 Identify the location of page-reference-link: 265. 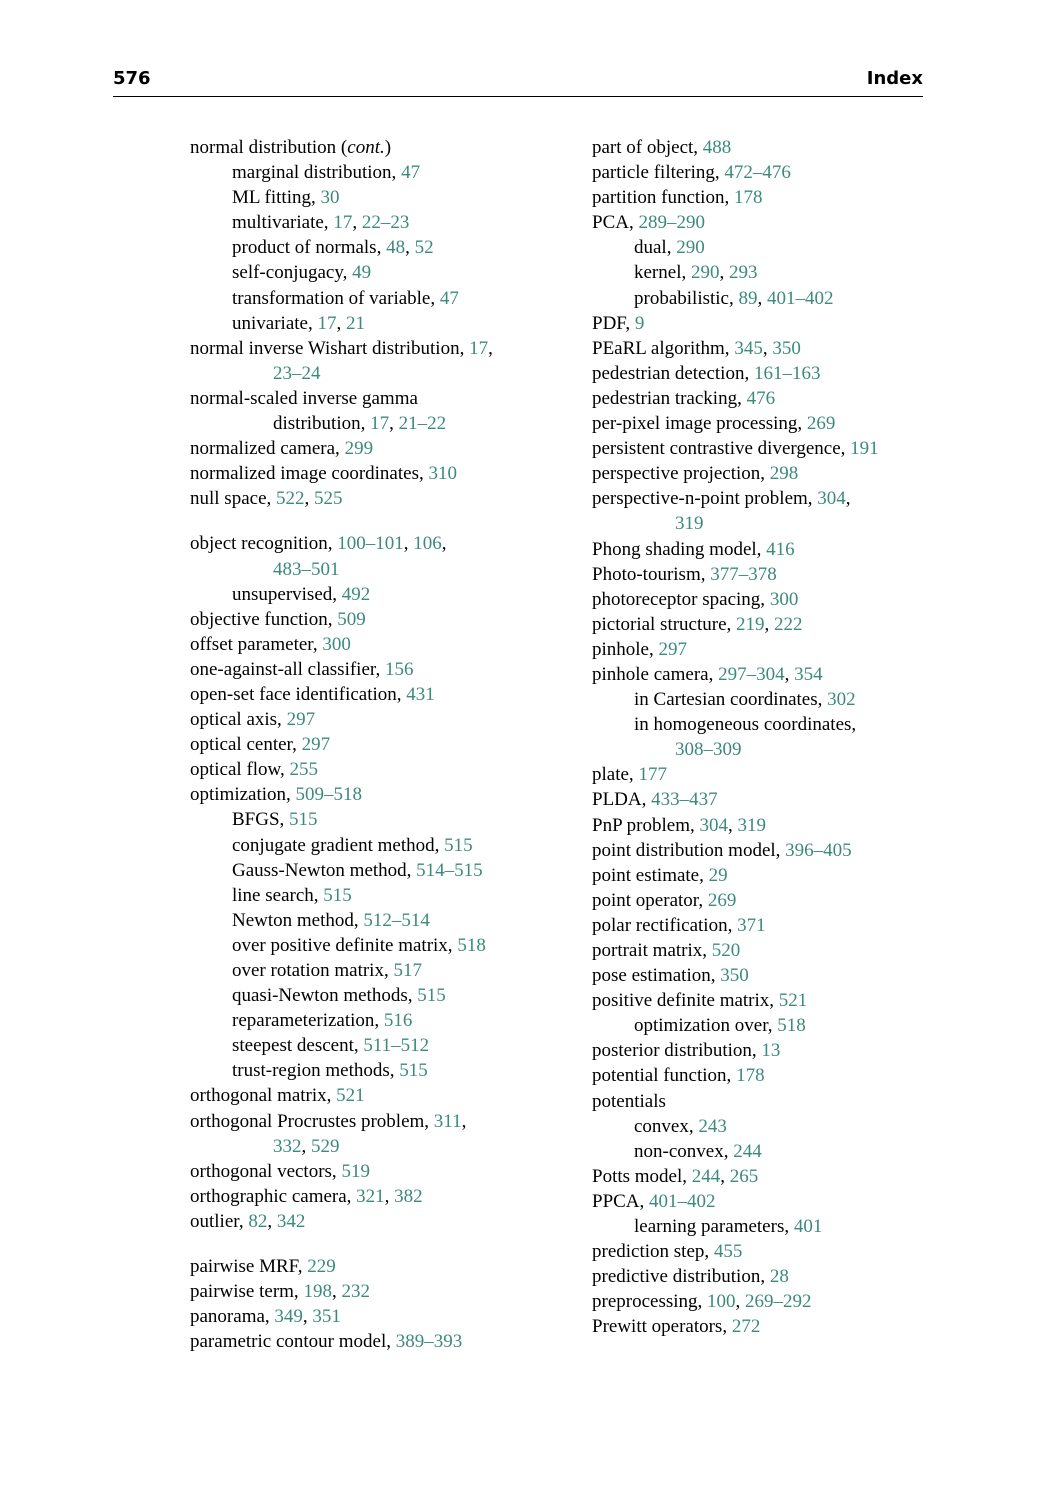
(744, 1176).